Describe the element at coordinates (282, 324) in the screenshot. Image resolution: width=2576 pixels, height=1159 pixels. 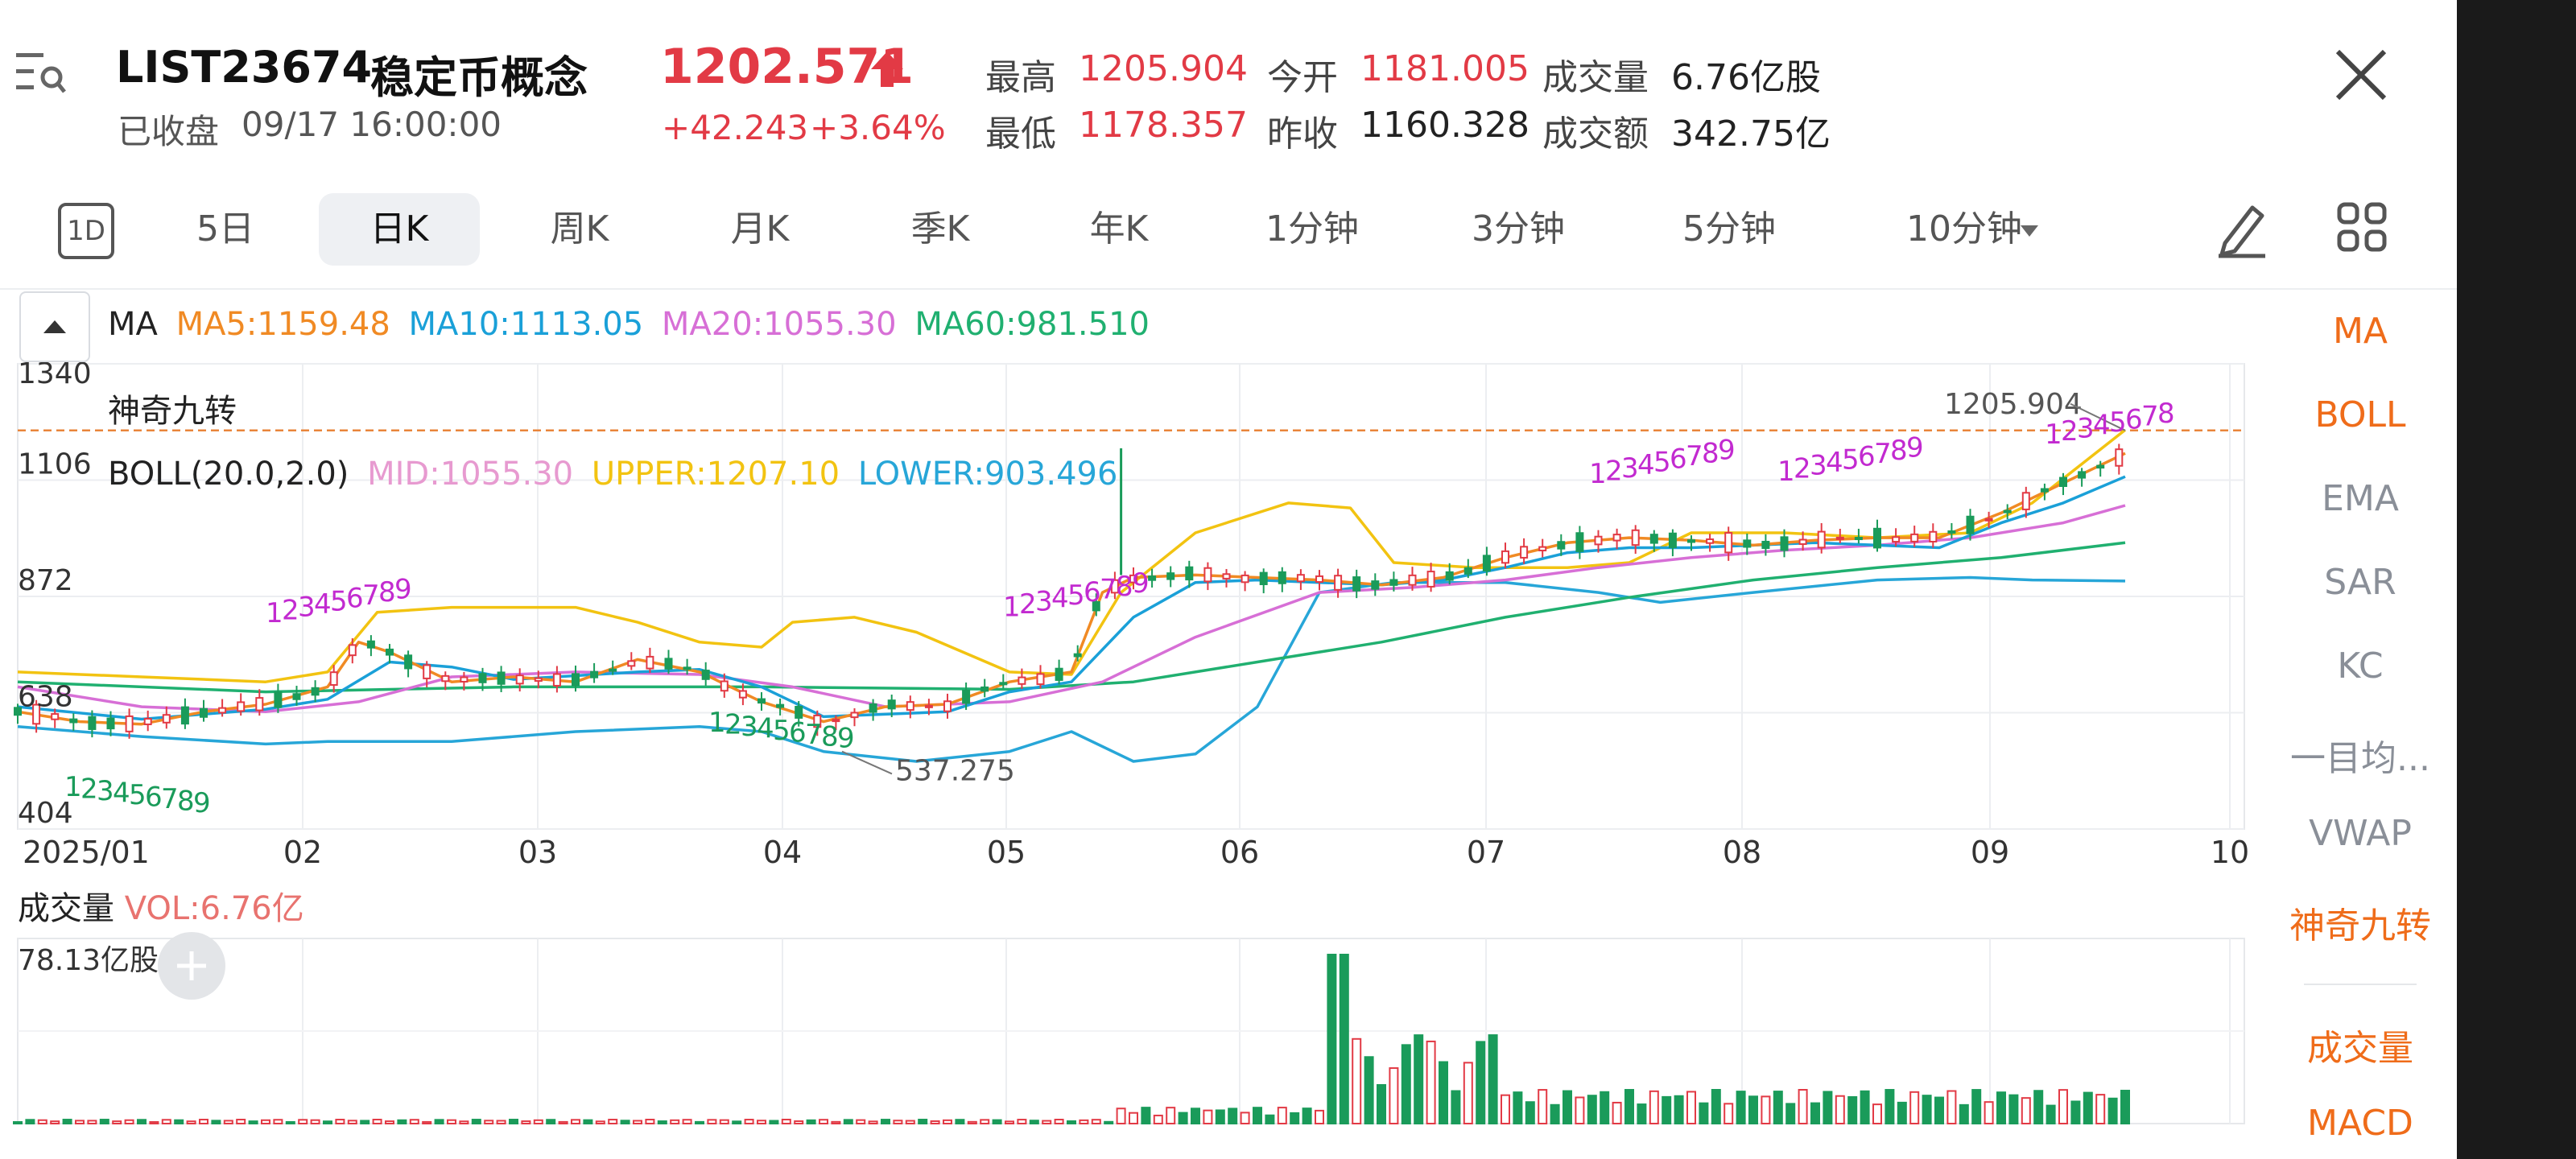
I see `ma5-value: MA5:1159.48` at that location.